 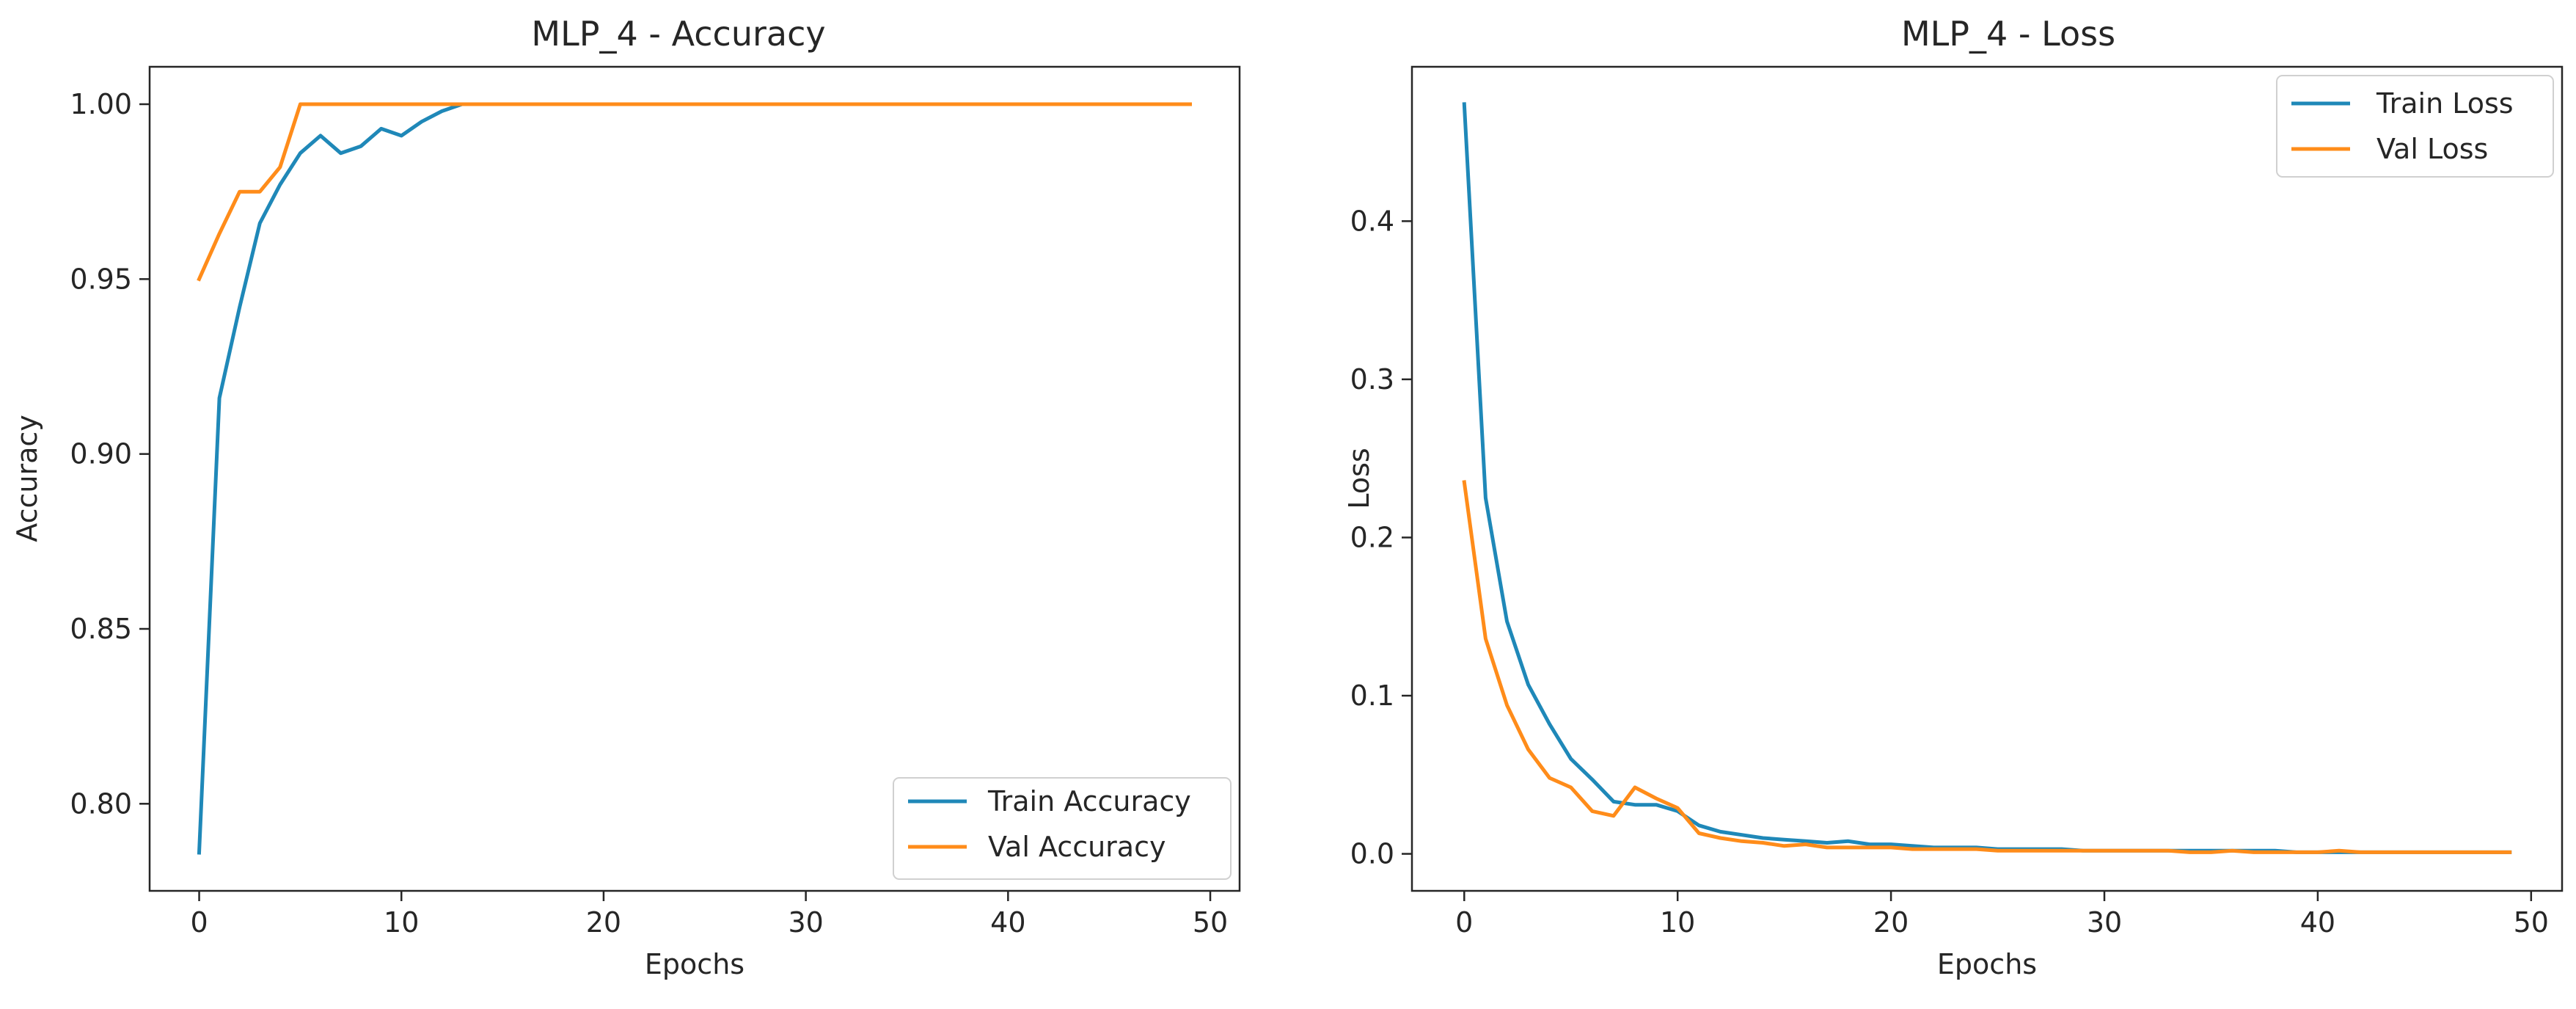 What do you see at coordinates (1007, 923) in the screenshot?
I see `accuracy-x-tick-label: 40` at bounding box center [1007, 923].